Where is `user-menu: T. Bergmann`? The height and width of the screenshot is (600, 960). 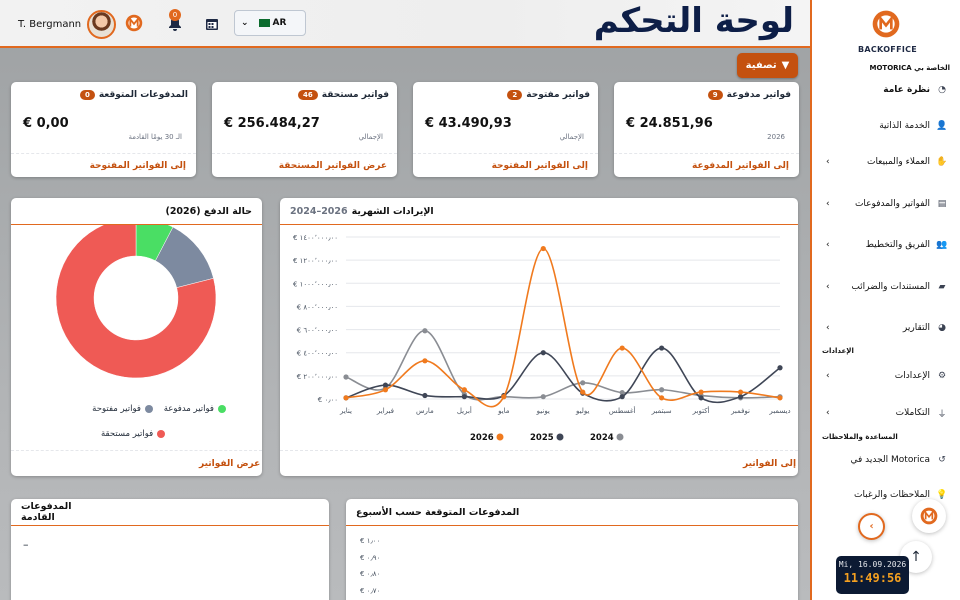
user-menu: T. Bergmann is located at coordinates (67, 24).